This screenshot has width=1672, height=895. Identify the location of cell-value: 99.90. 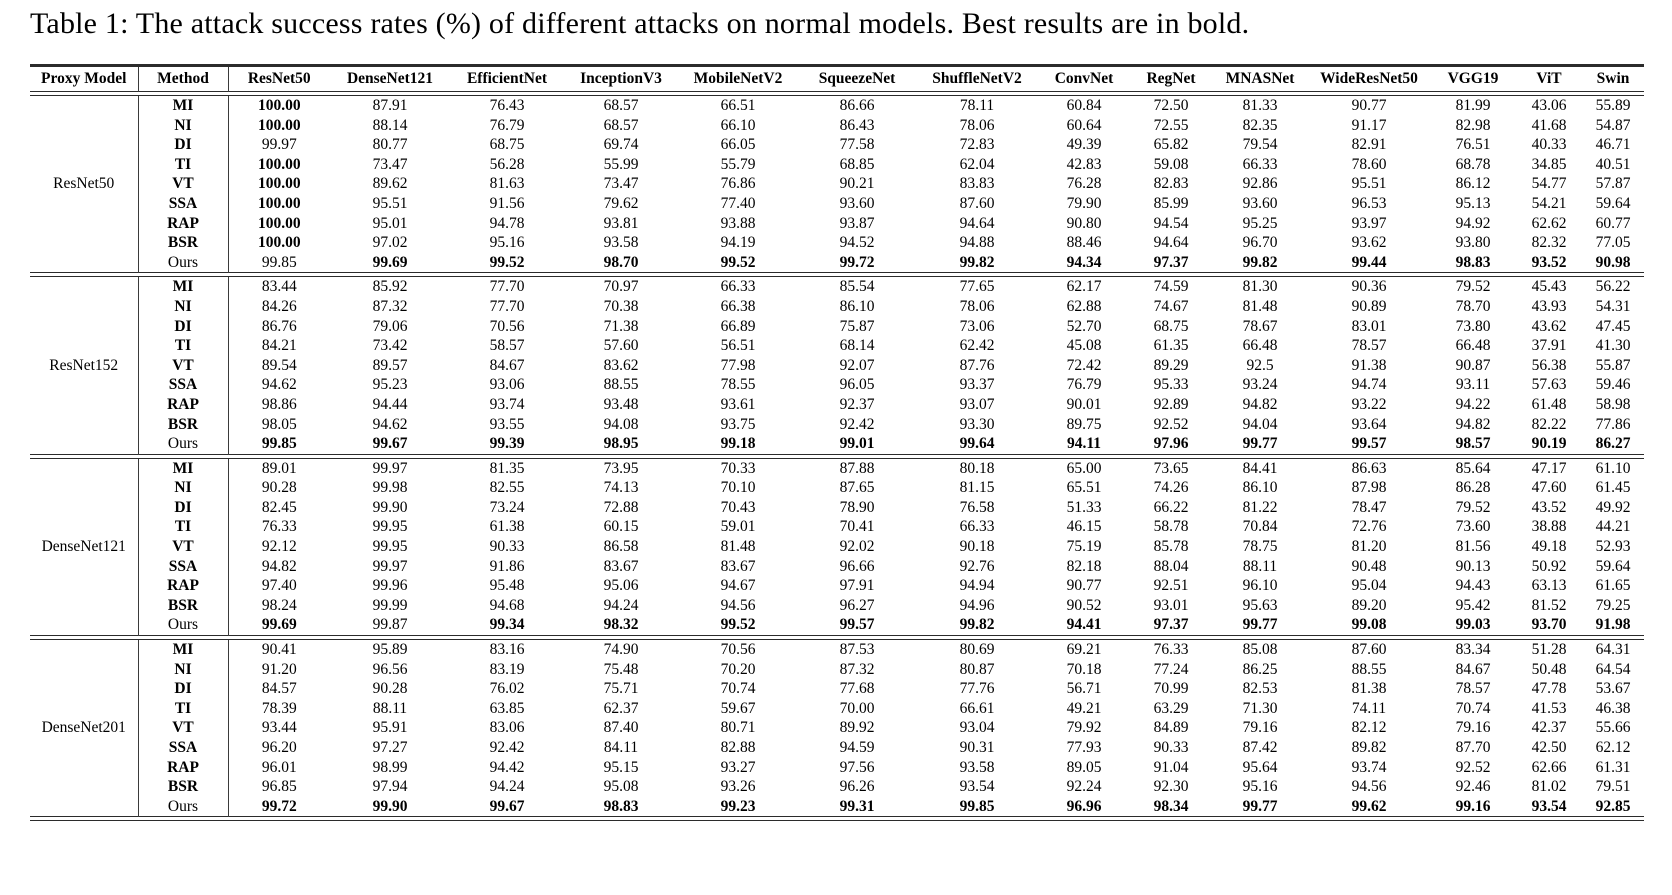
(390, 806).